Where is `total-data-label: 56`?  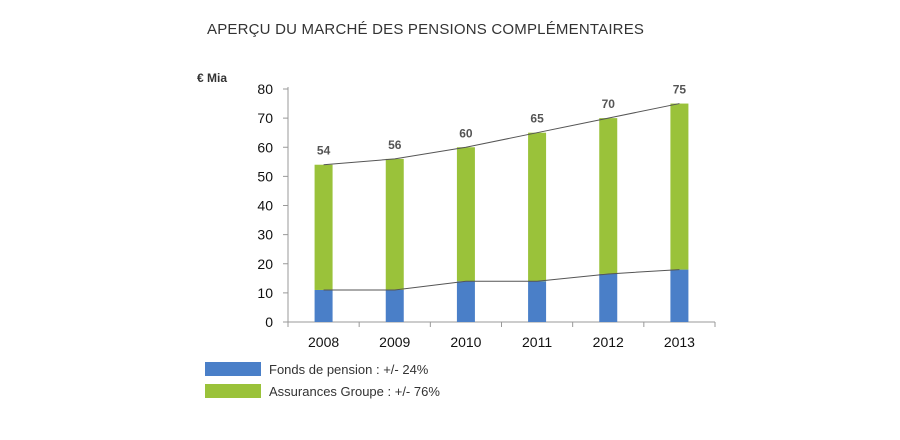
total-data-label: 56 is located at coordinates (395, 145).